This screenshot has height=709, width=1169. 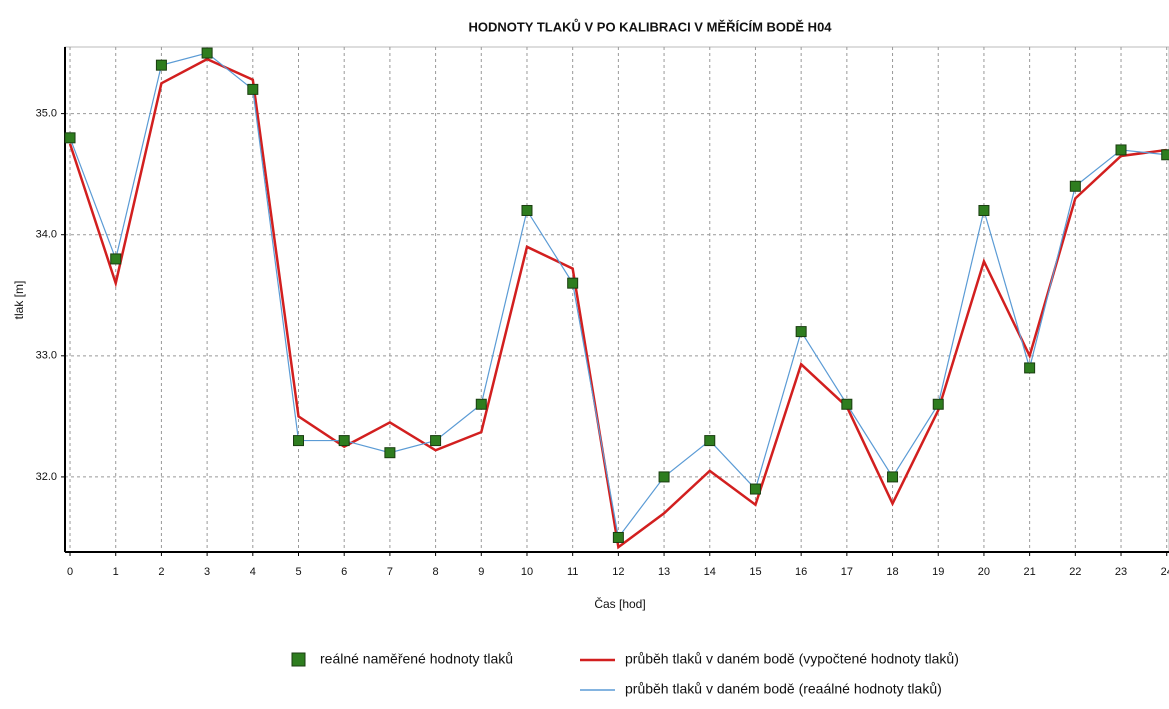 What do you see at coordinates (298, 572) in the screenshot?
I see `x-tick-label: 5` at bounding box center [298, 572].